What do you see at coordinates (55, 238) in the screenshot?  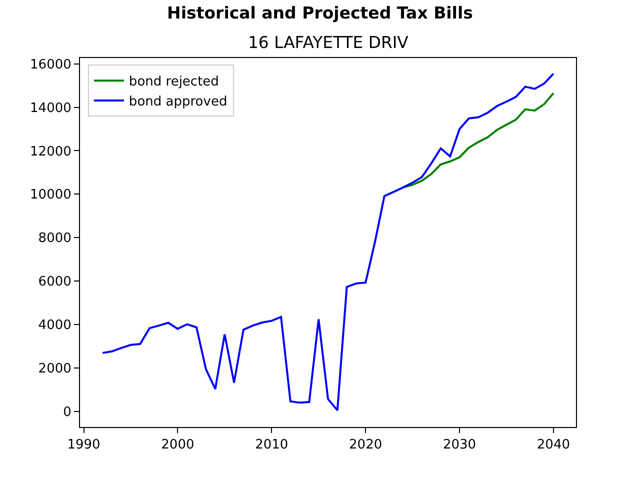 I see `y-tick-label: 8000` at bounding box center [55, 238].